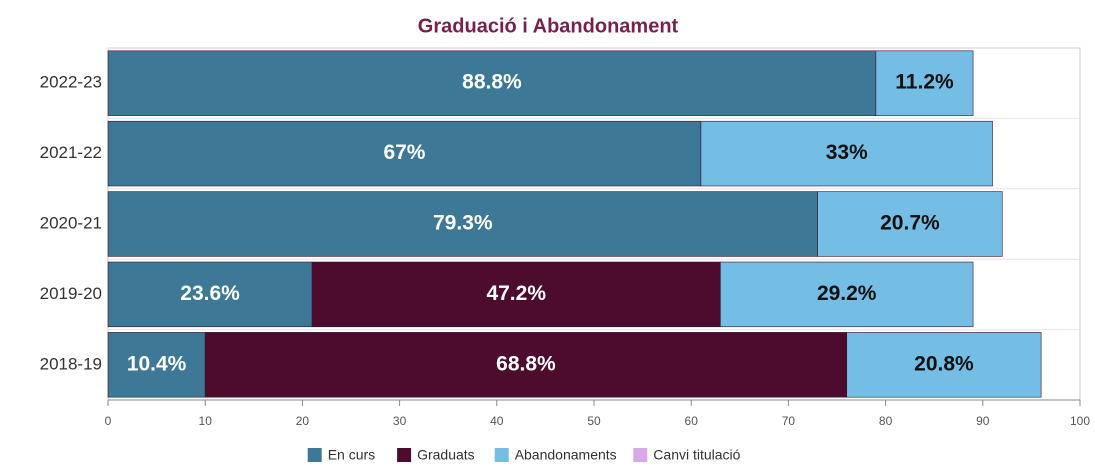 This screenshot has width=1095, height=469. I want to click on x-tick-label: 100, so click(1080, 421).